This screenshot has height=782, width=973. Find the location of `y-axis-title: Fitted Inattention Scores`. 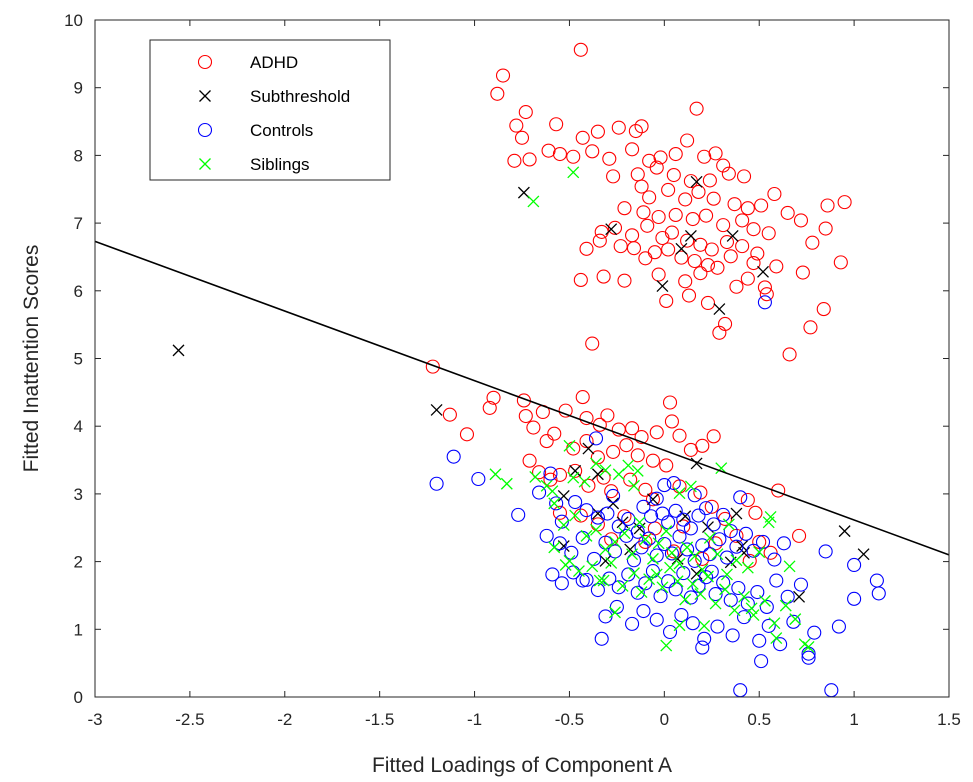

y-axis-title: Fitted Inattention Scores is located at coordinates (31, 359).